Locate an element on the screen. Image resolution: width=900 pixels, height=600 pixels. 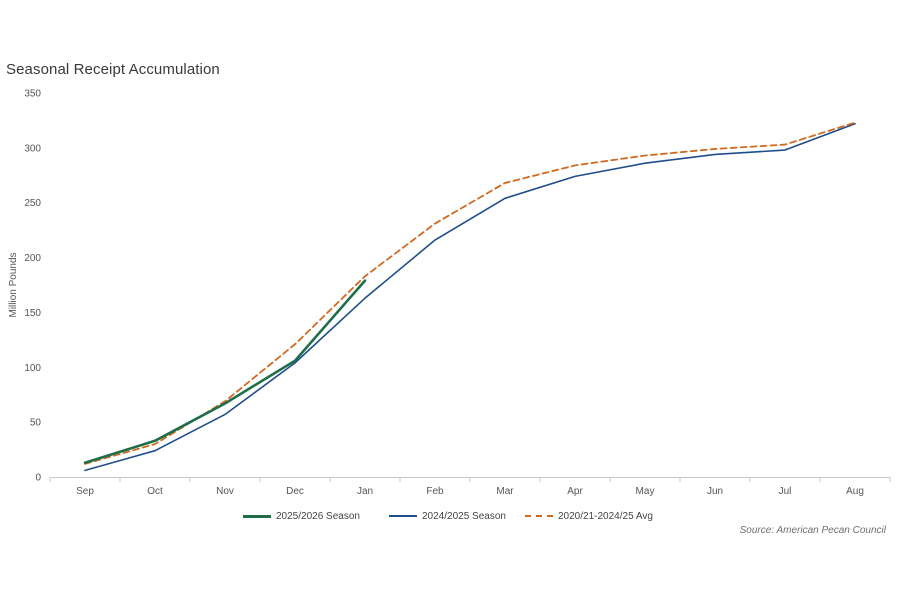
y-tick-label: 0 is located at coordinates (38, 478).